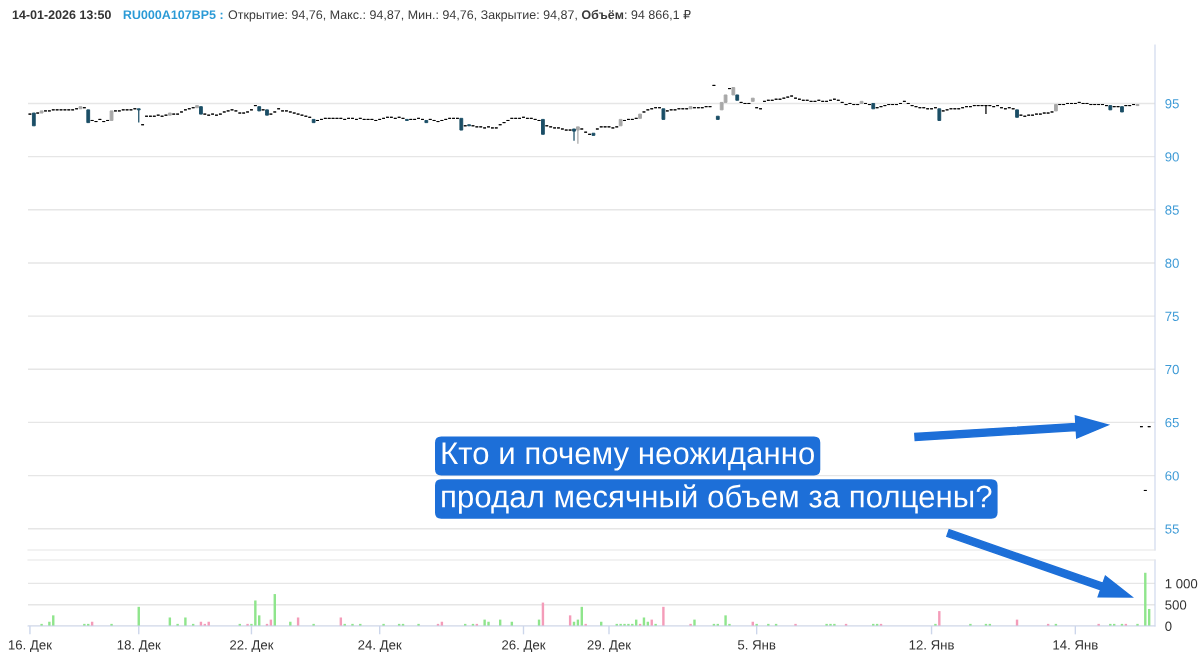 The image size is (1200, 670). What do you see at coordinates (717, 478) in the screenshot?
I see `annotation: Кто и почему неожиданно продал месячный объем за полцены?` at bounding box center [717, 478].